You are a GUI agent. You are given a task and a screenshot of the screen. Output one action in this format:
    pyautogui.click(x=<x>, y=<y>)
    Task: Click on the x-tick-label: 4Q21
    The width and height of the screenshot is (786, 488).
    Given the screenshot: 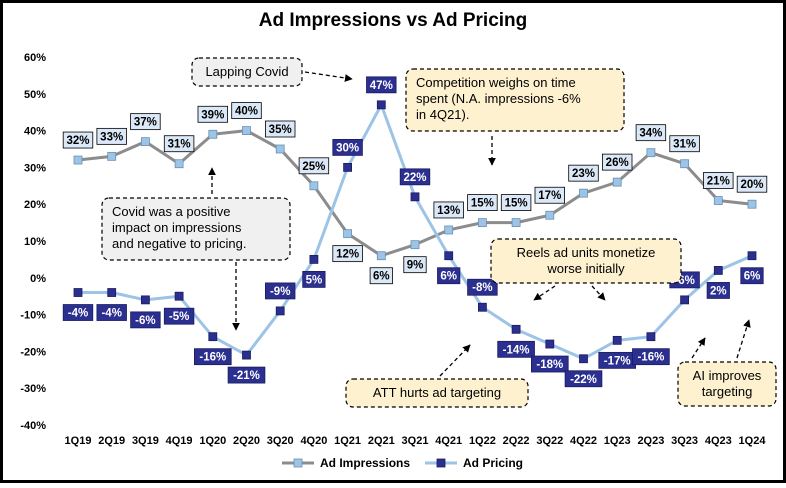 What is the action you would take?
    pyautogui.click(x=448, y=441)
    